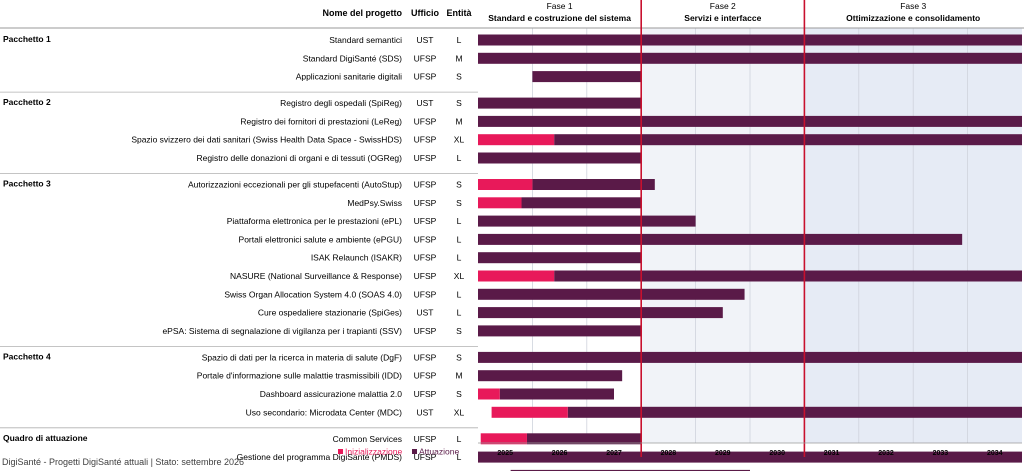 The image size is (1024, 471). What do you see at coordinates (723, 6) in the screenshot?
I see `phase-label: Fase 2` at bounding box center [723, 6].